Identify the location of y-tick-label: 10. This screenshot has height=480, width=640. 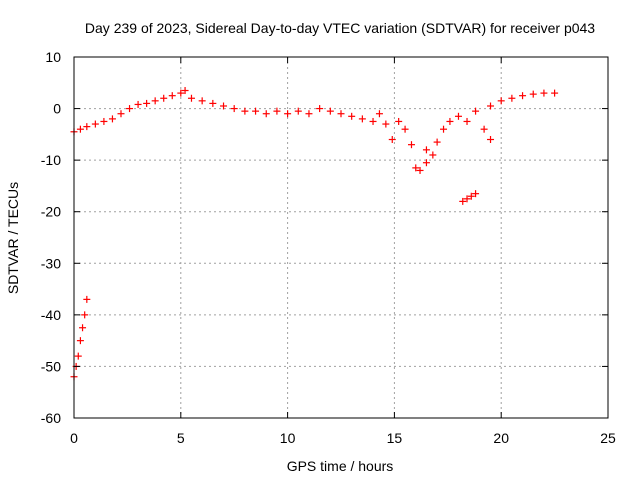
(53, 57).